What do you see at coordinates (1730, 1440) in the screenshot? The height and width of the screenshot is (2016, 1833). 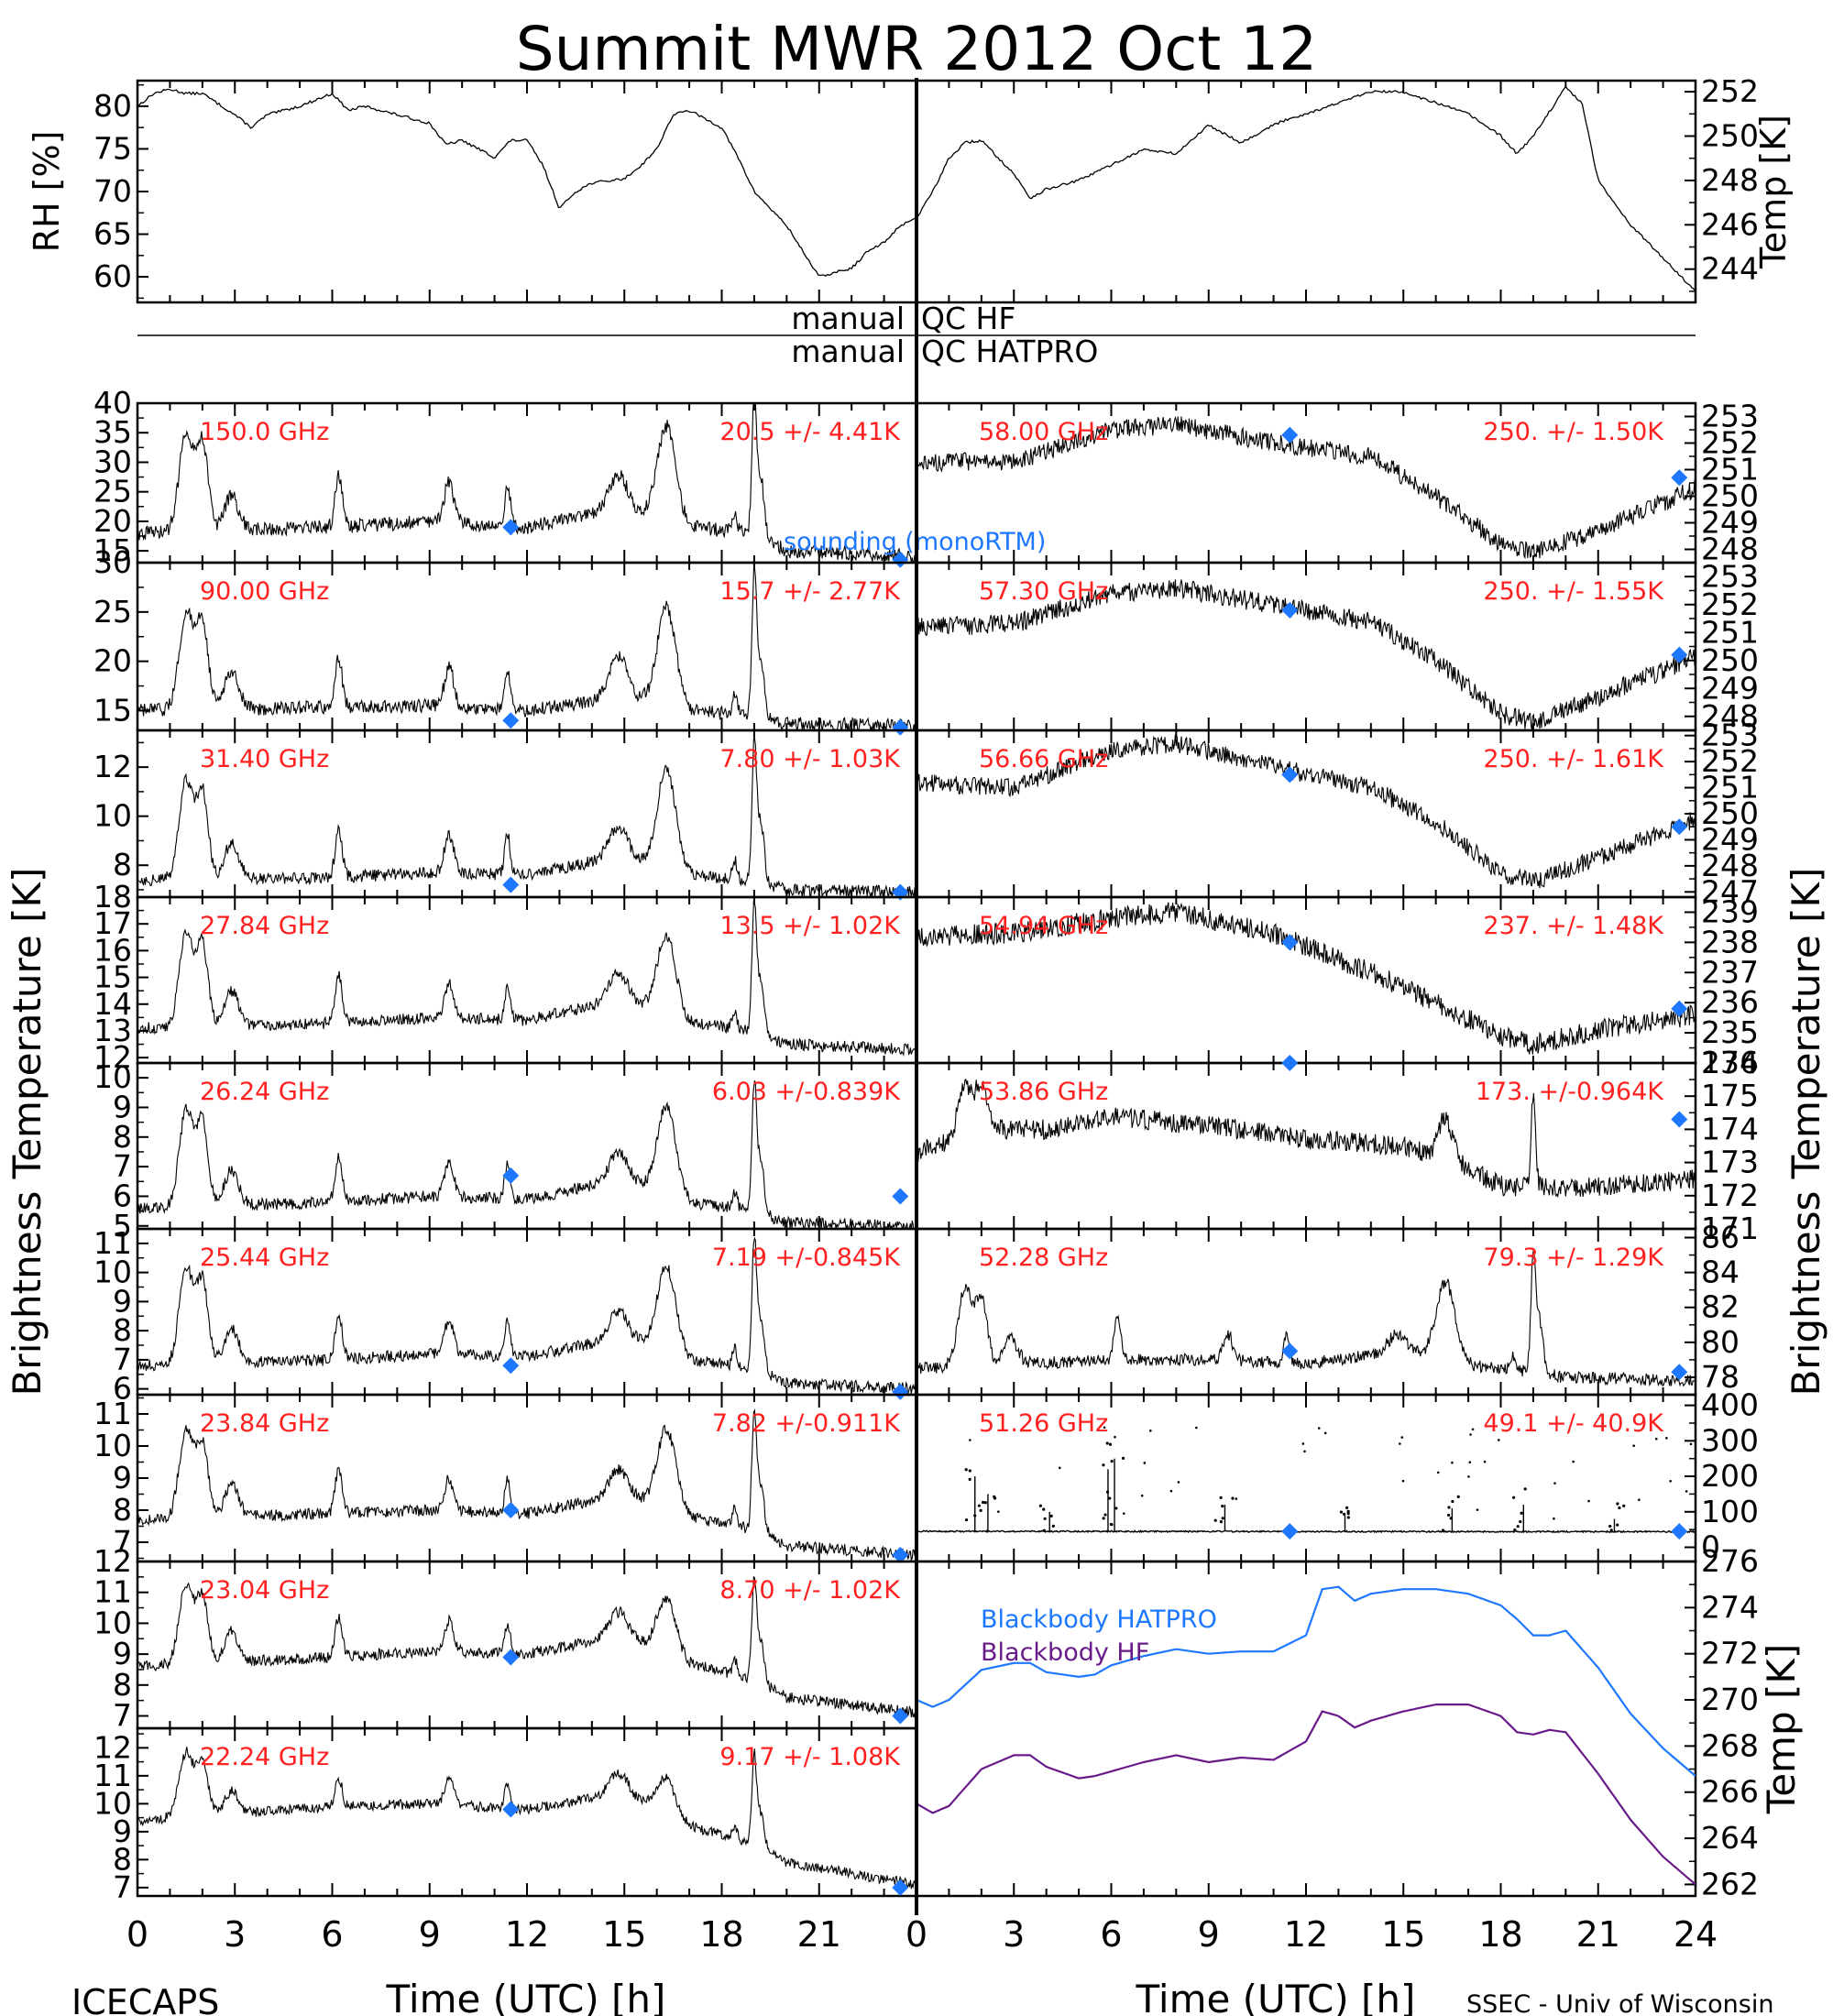 I see `y-tick-label: 300` at bounding box center [1730, 1440].